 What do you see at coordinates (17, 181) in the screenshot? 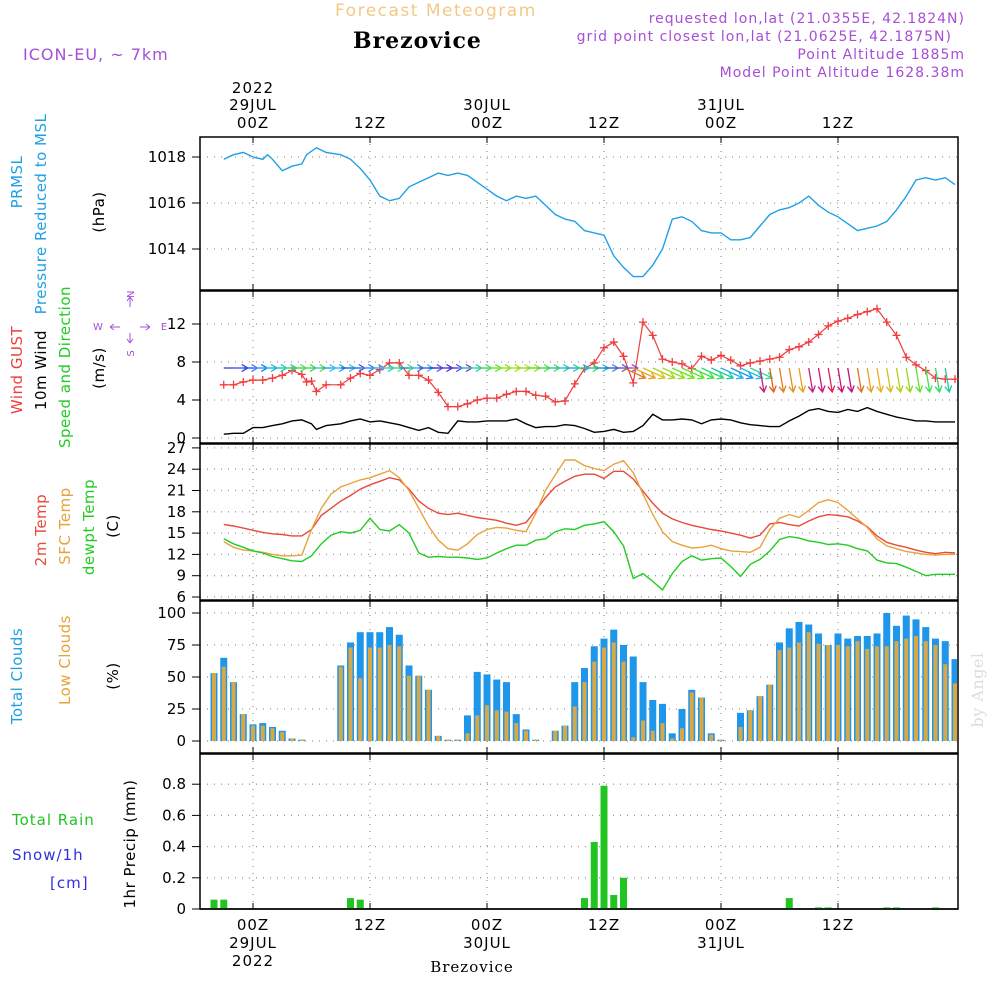
I see `prmsl-label: PRMSL` at bounding box center [17, 181].